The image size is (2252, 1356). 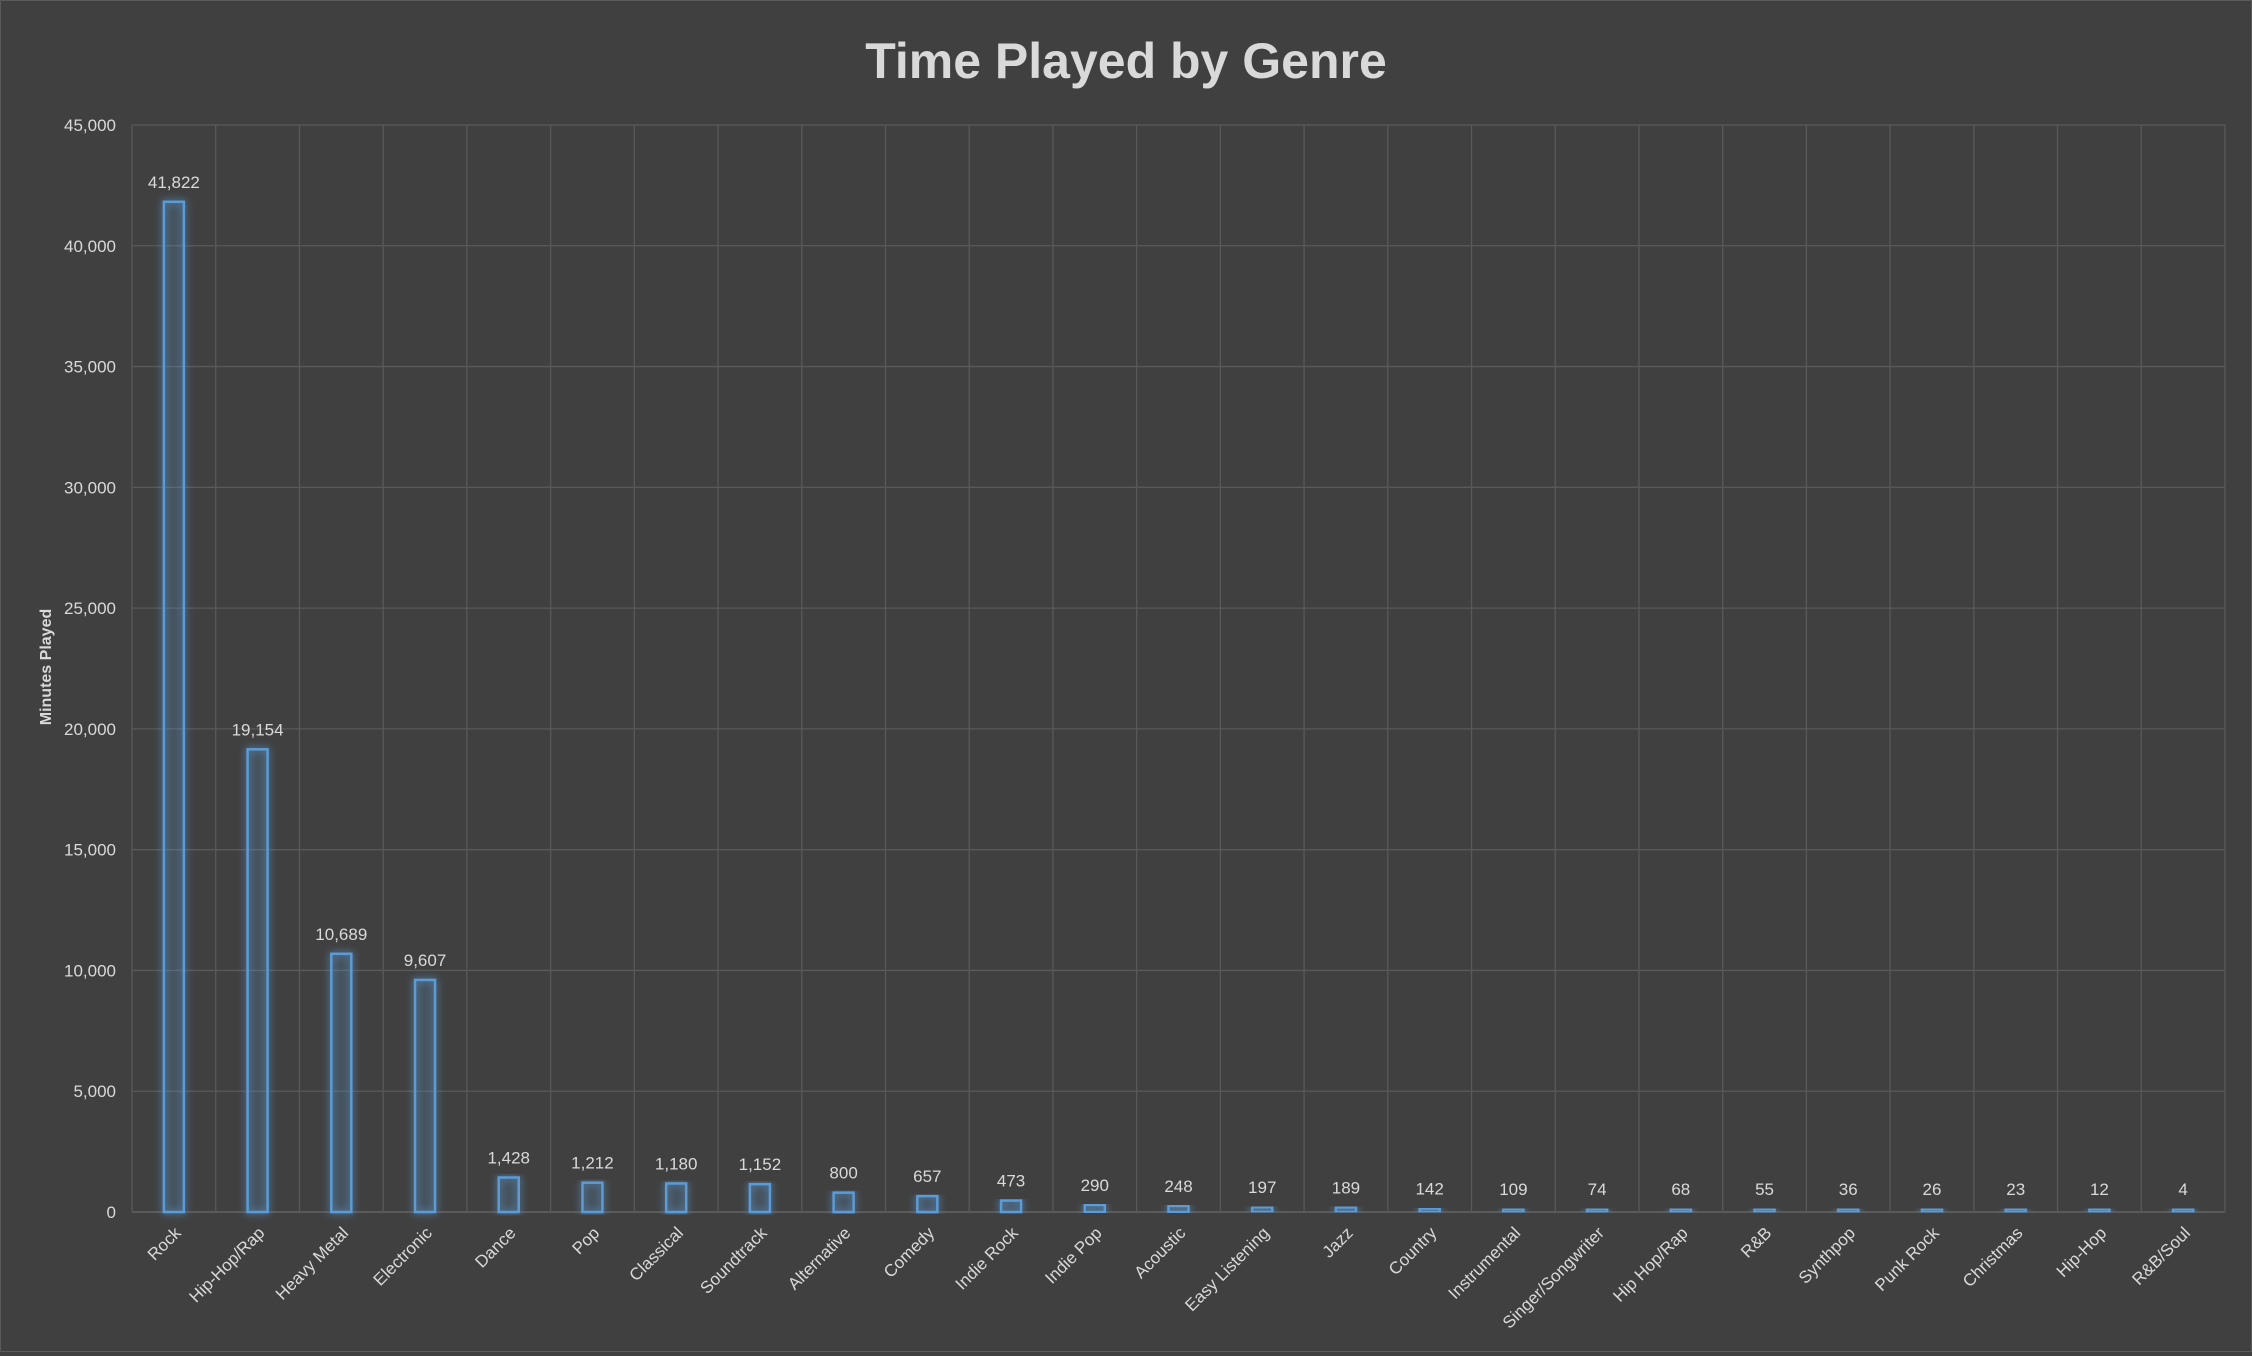 What do you see at coordinates (90, 125) in the screenshot?
I see `y-tick-label: 45,000` at bounding box center [90, 125].